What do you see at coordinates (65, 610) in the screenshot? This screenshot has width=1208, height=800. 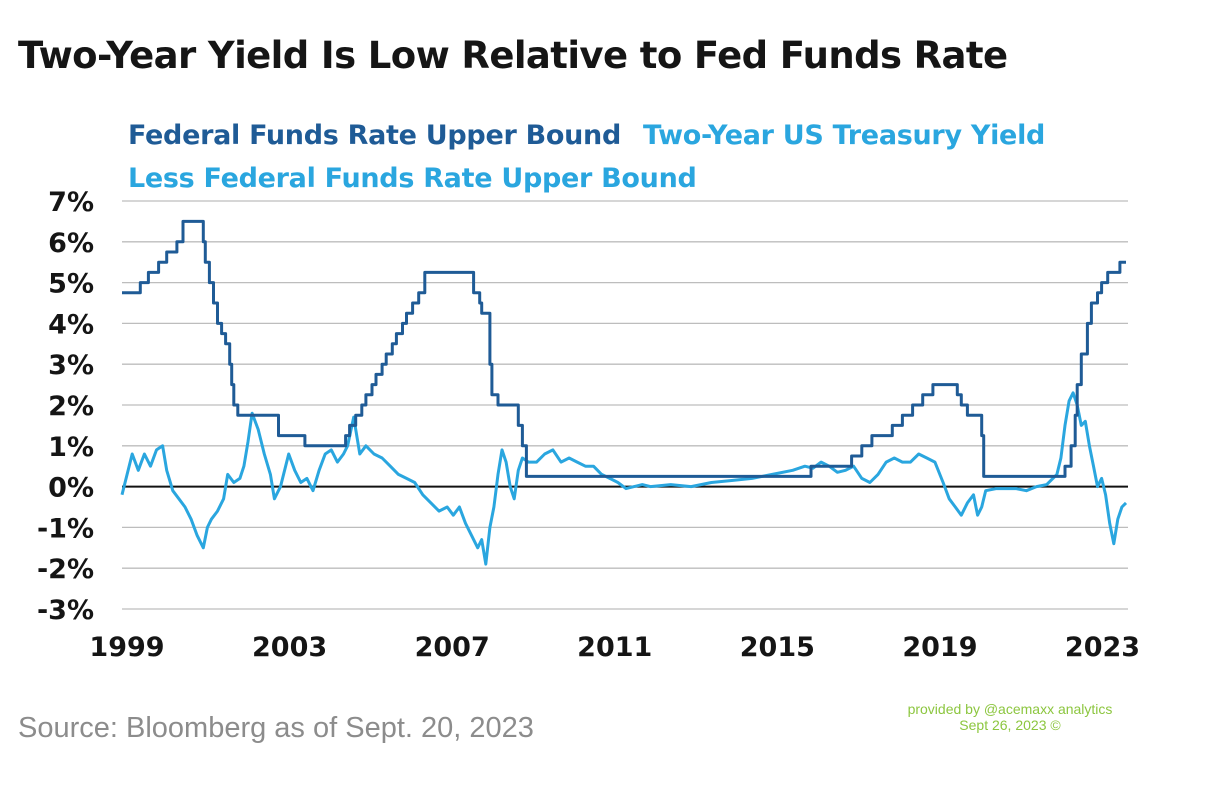 I see `y-tick-label: -3%` at bounding box center [65, 610].